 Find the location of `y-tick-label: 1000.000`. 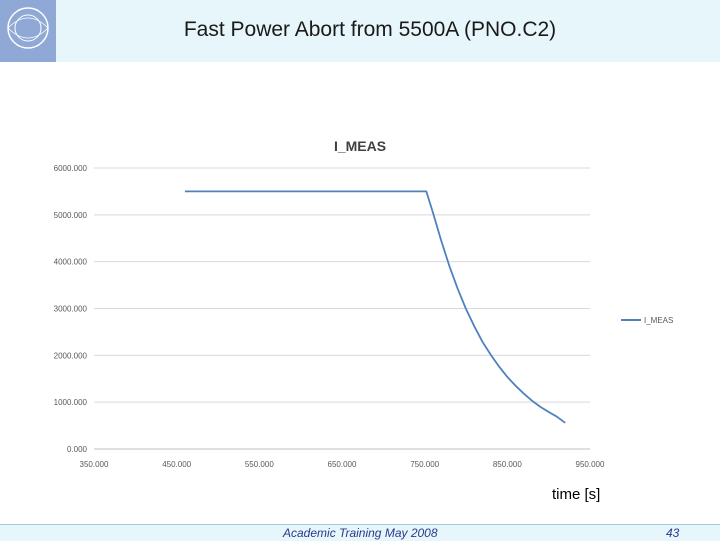

y-tick-label: 1000.000 is located at coordinates (71, 402).